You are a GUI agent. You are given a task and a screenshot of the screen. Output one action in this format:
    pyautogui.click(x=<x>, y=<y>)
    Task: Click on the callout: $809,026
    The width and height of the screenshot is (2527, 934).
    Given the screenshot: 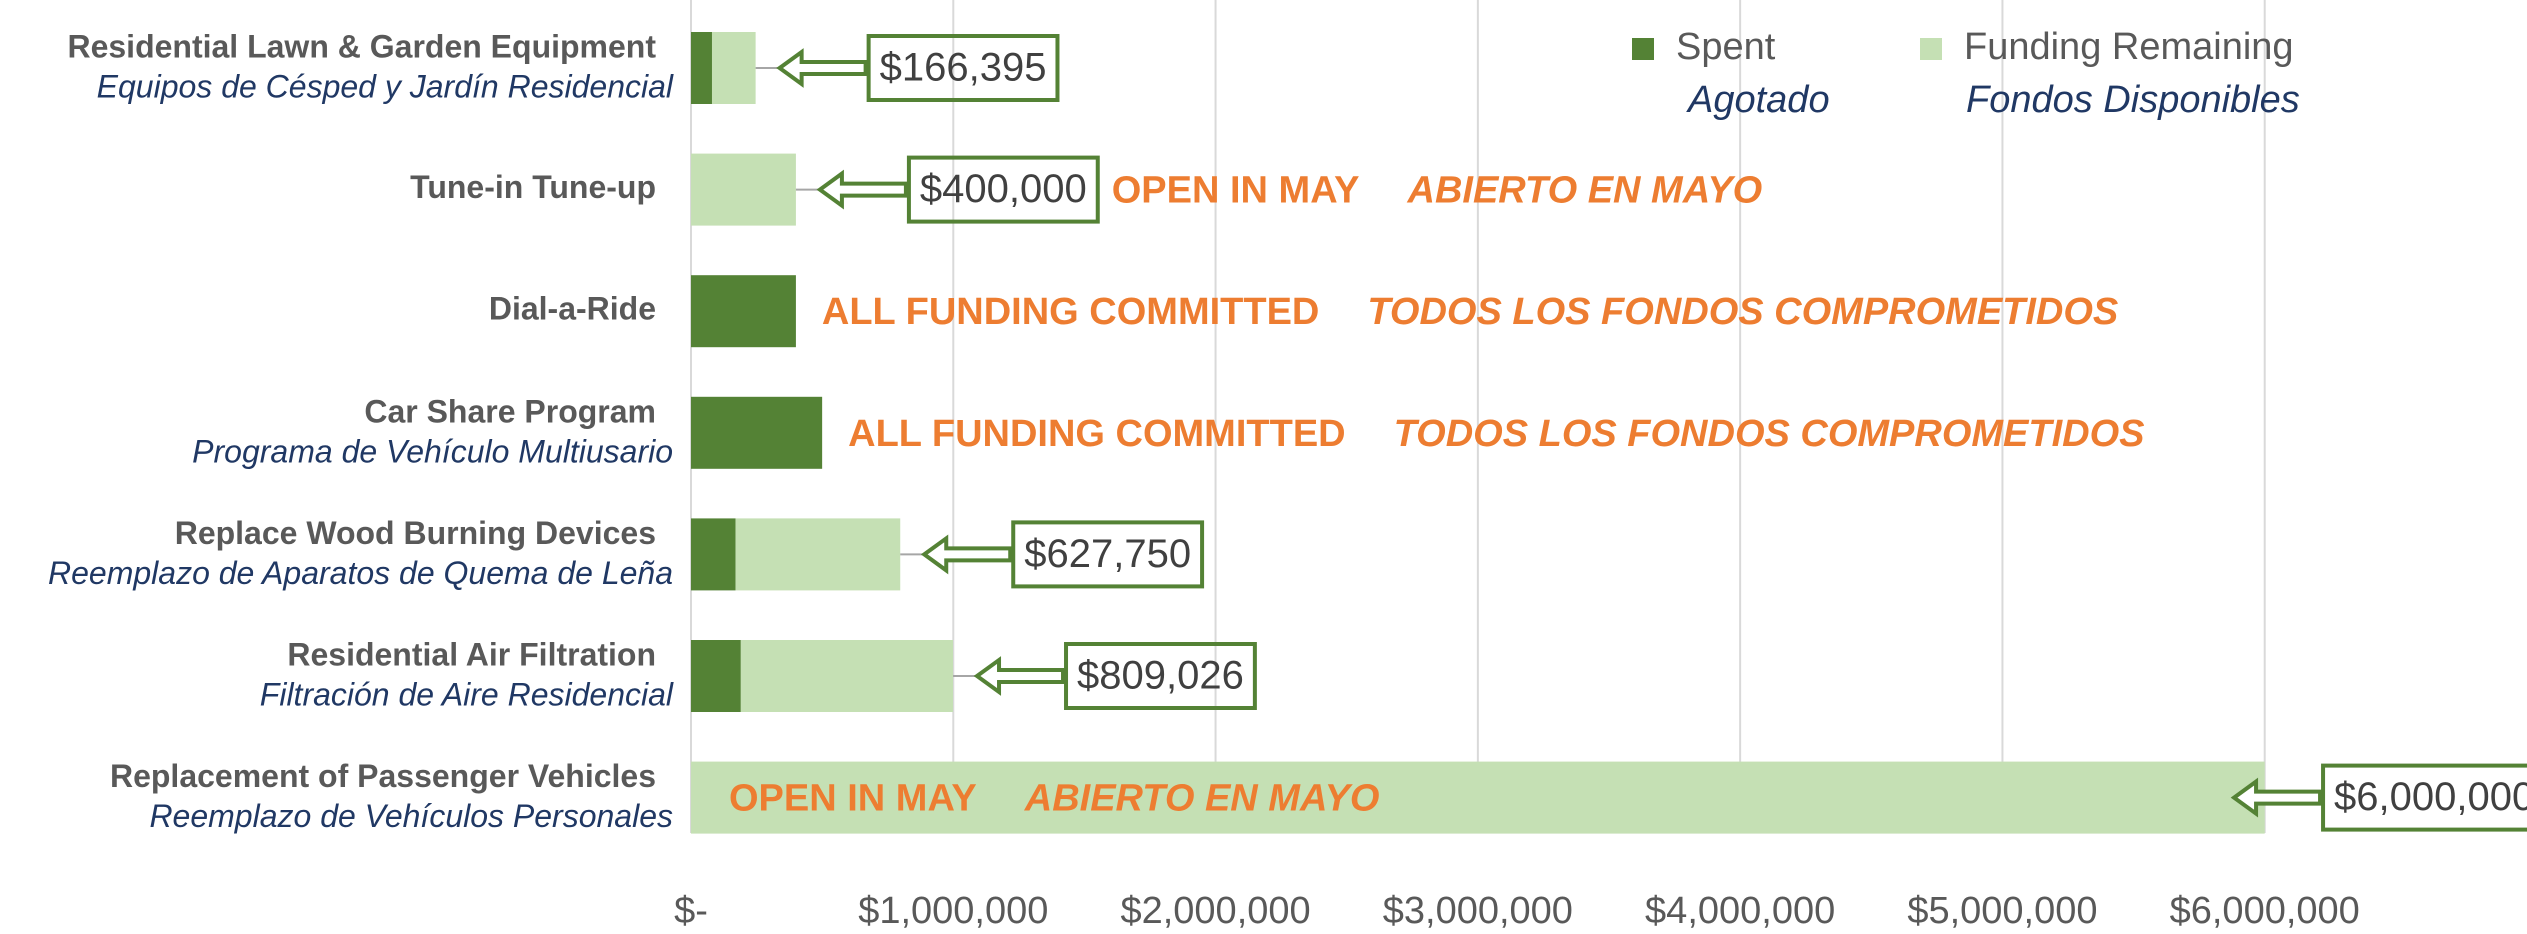 What is the action you would take?
    pyautogui.click(x=1105, y=676)
    